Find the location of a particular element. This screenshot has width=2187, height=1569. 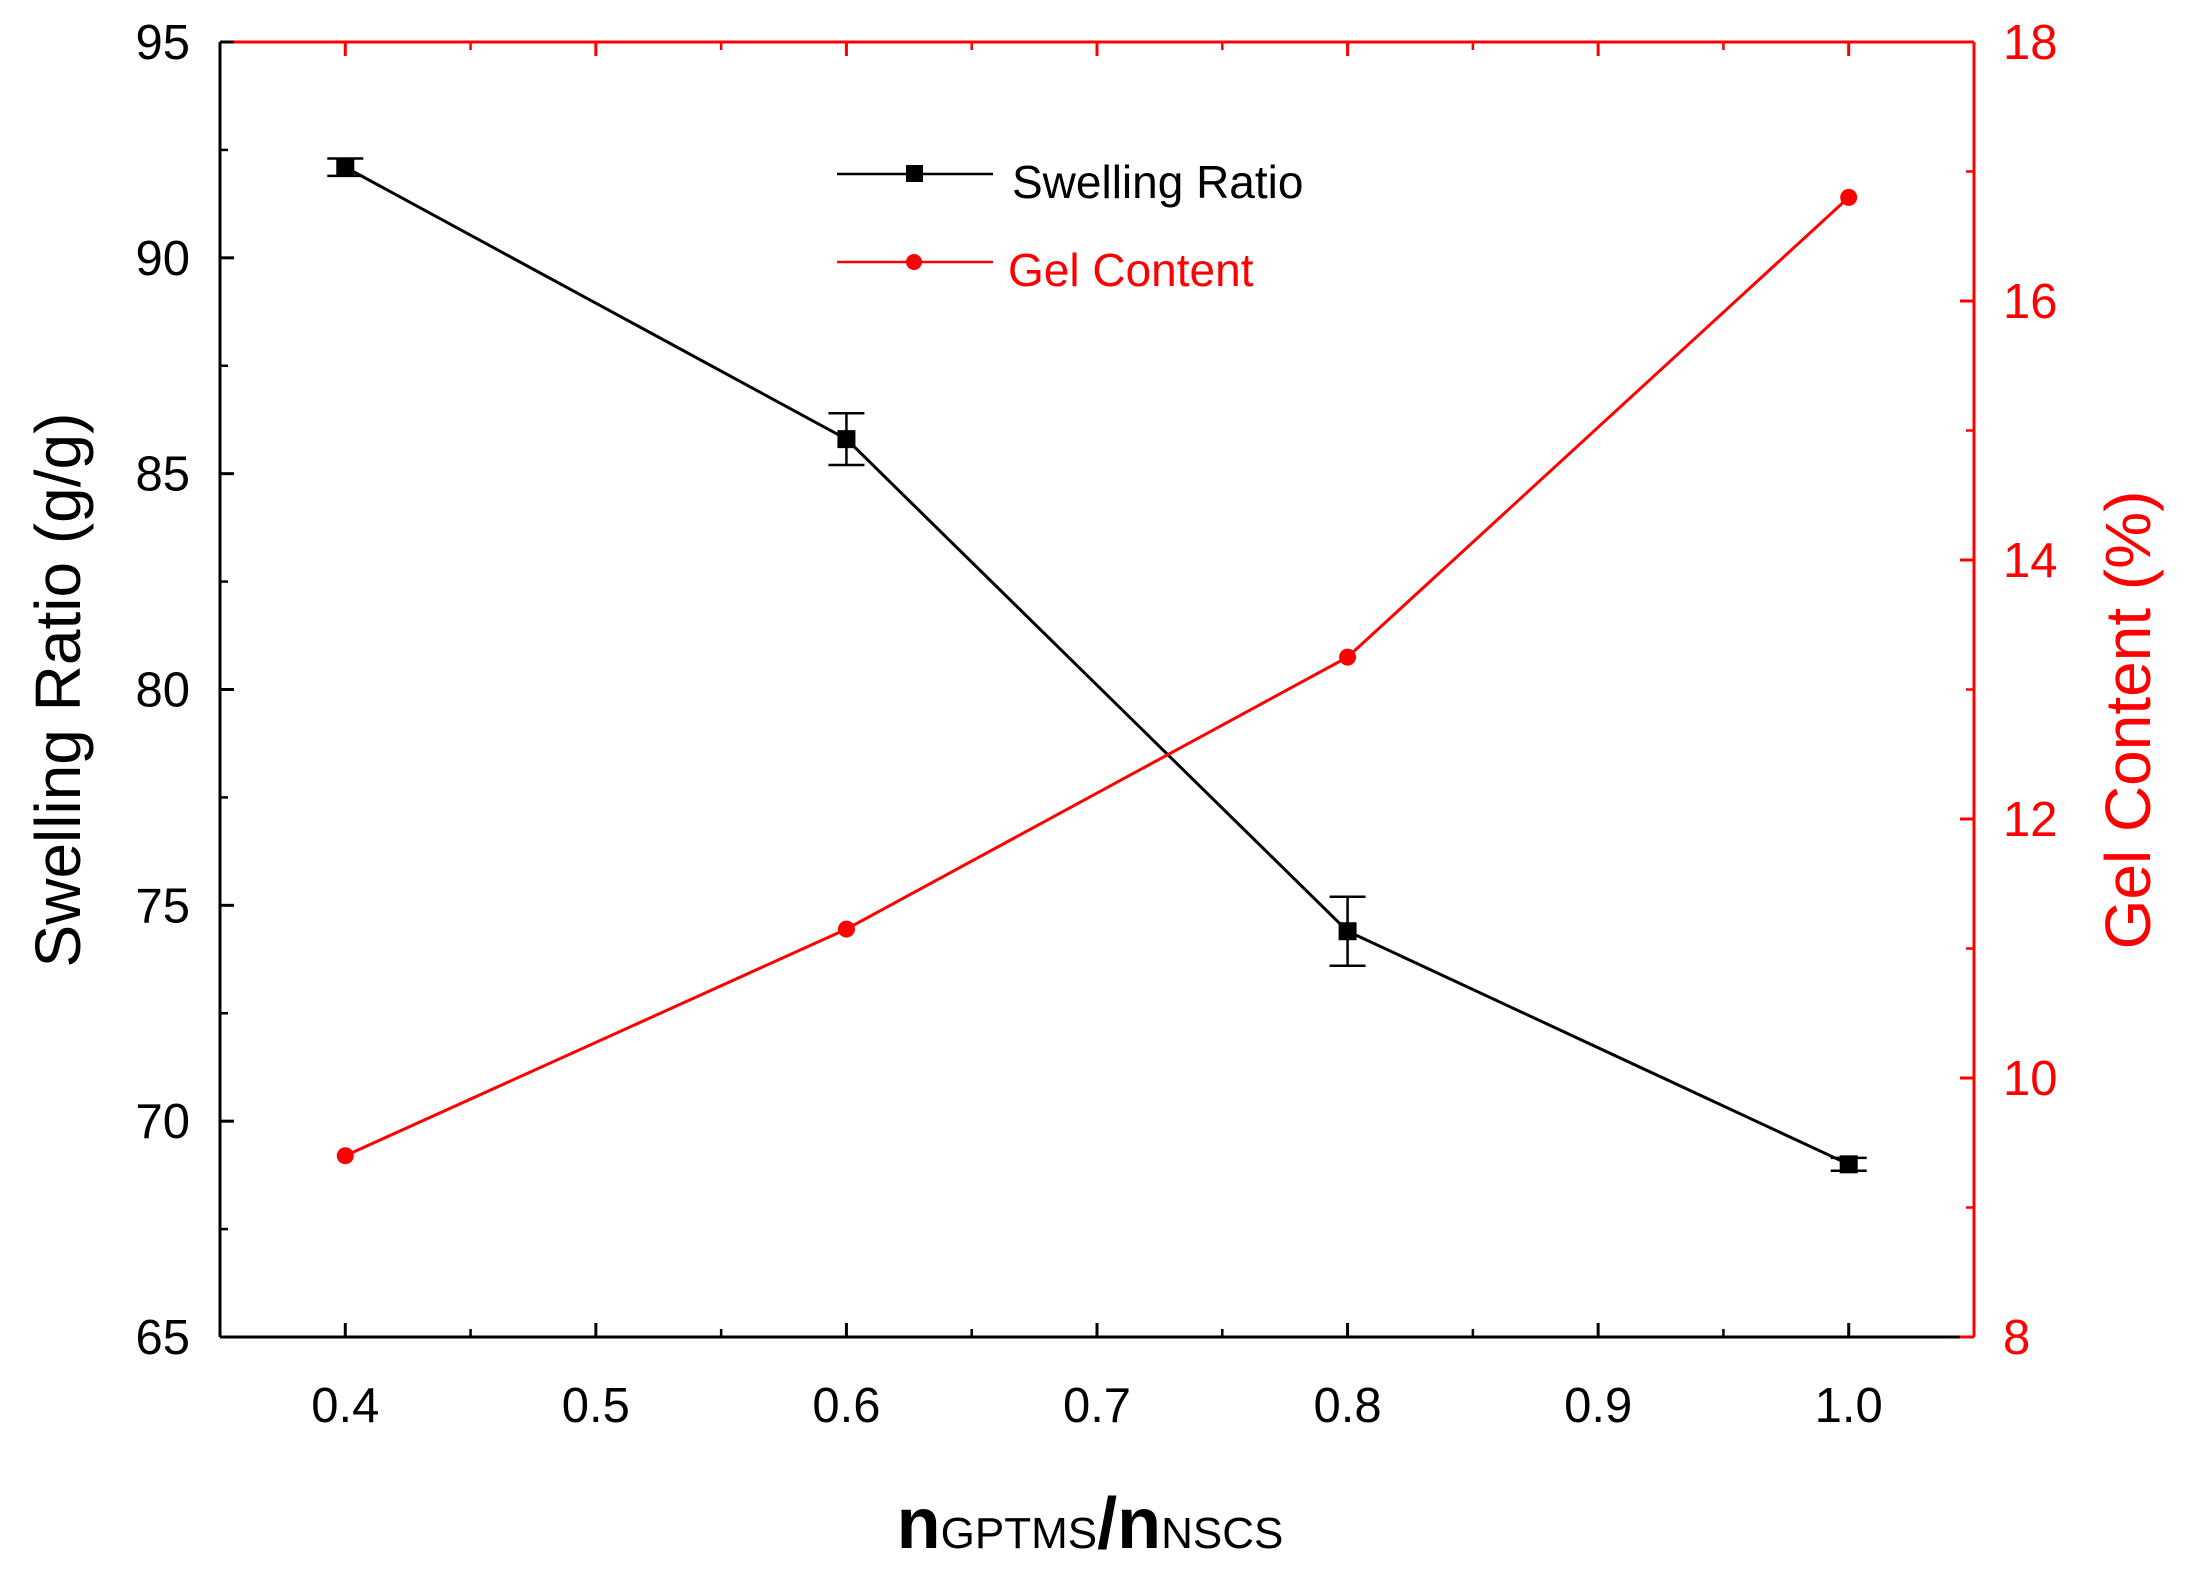

x-tick-label-6: 1.0 is located at coordinates (1849, 1406).